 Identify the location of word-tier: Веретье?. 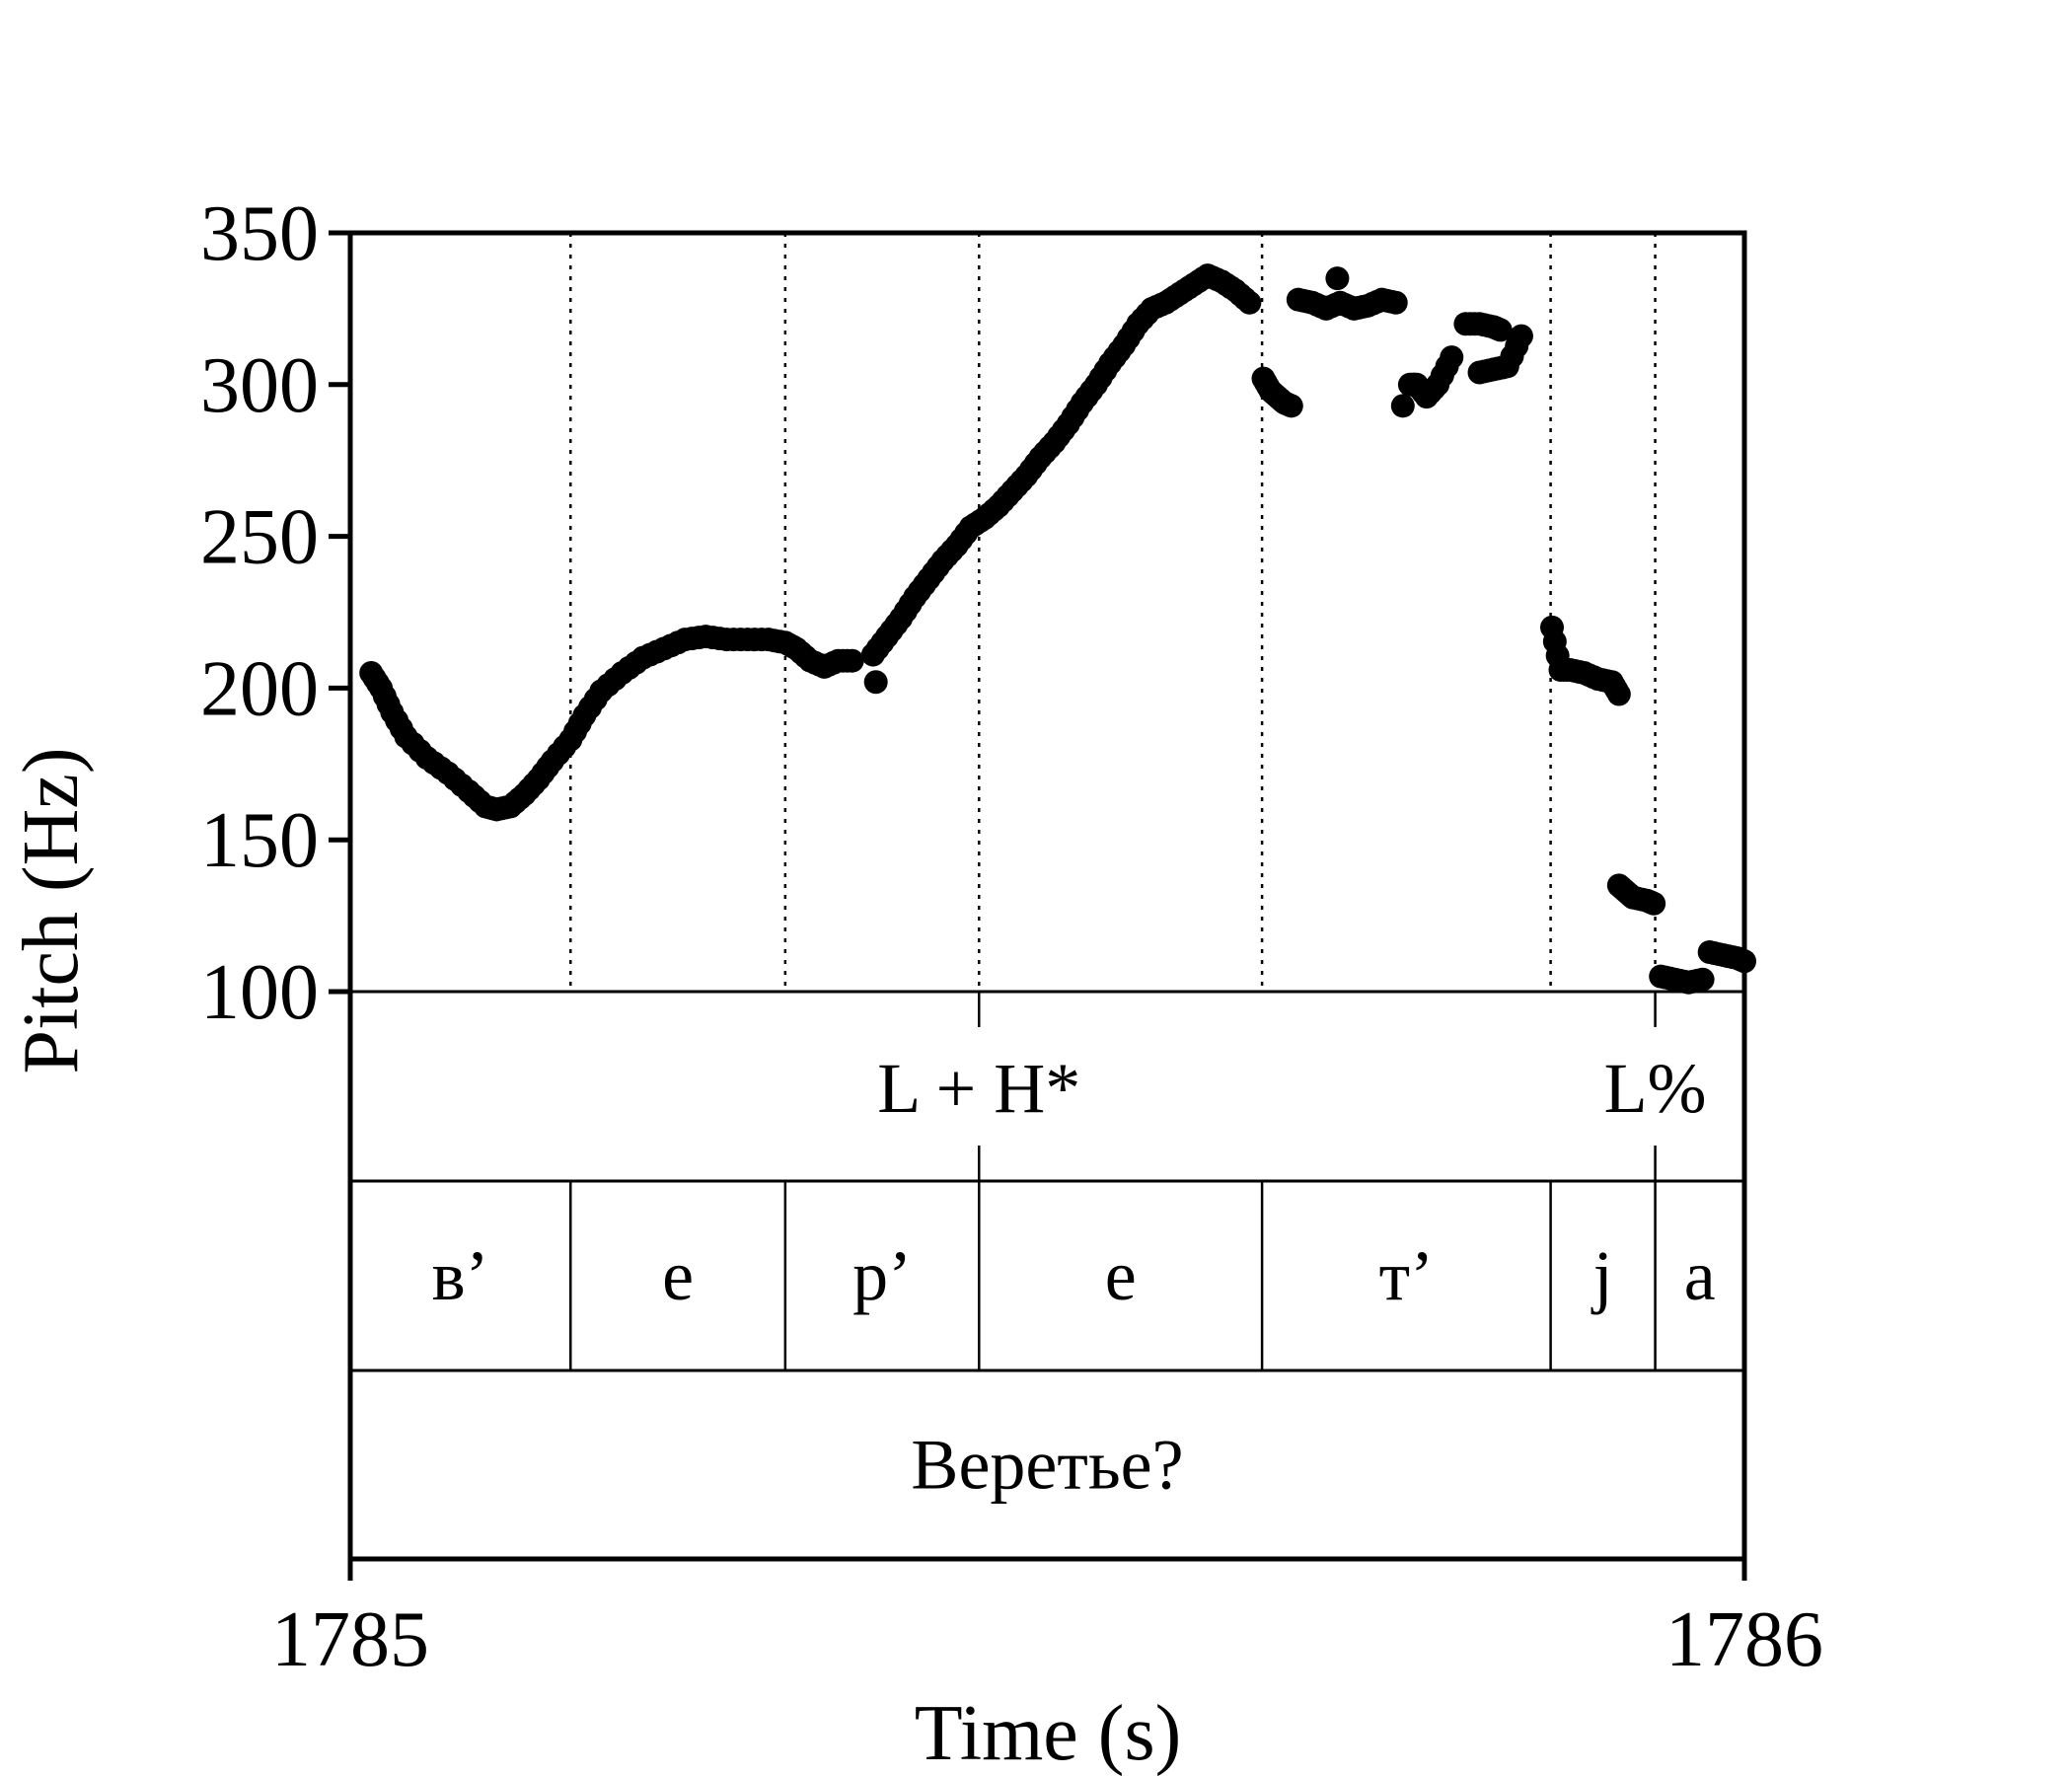
(1047, 1466).